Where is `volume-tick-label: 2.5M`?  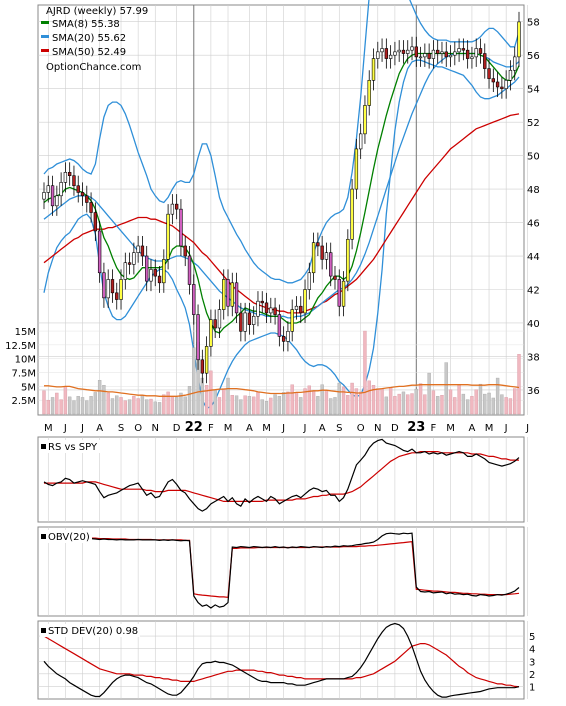
volume-tick-label: 2.5M is located at coordinates (23, 401).